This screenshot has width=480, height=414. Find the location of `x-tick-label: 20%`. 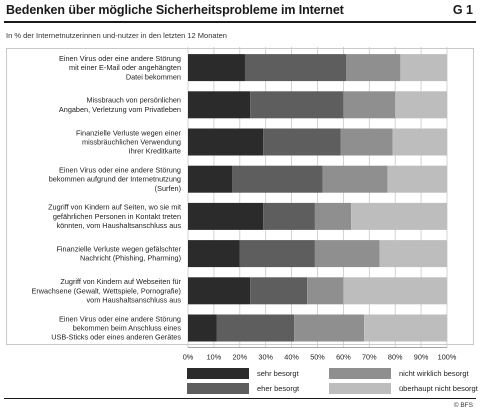

x-tick-label: 20% is located at coordinates (239, 357).